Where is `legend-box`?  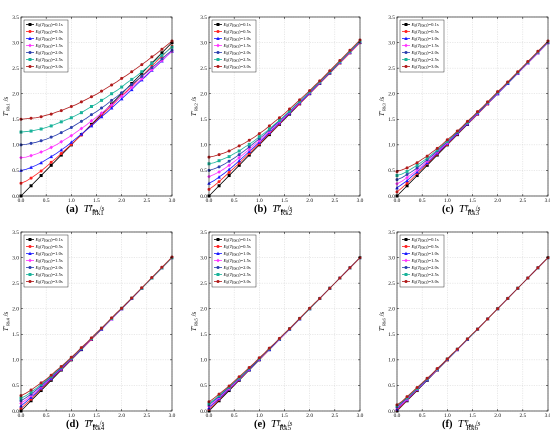 legend-box is located at coordinates (46, 261).